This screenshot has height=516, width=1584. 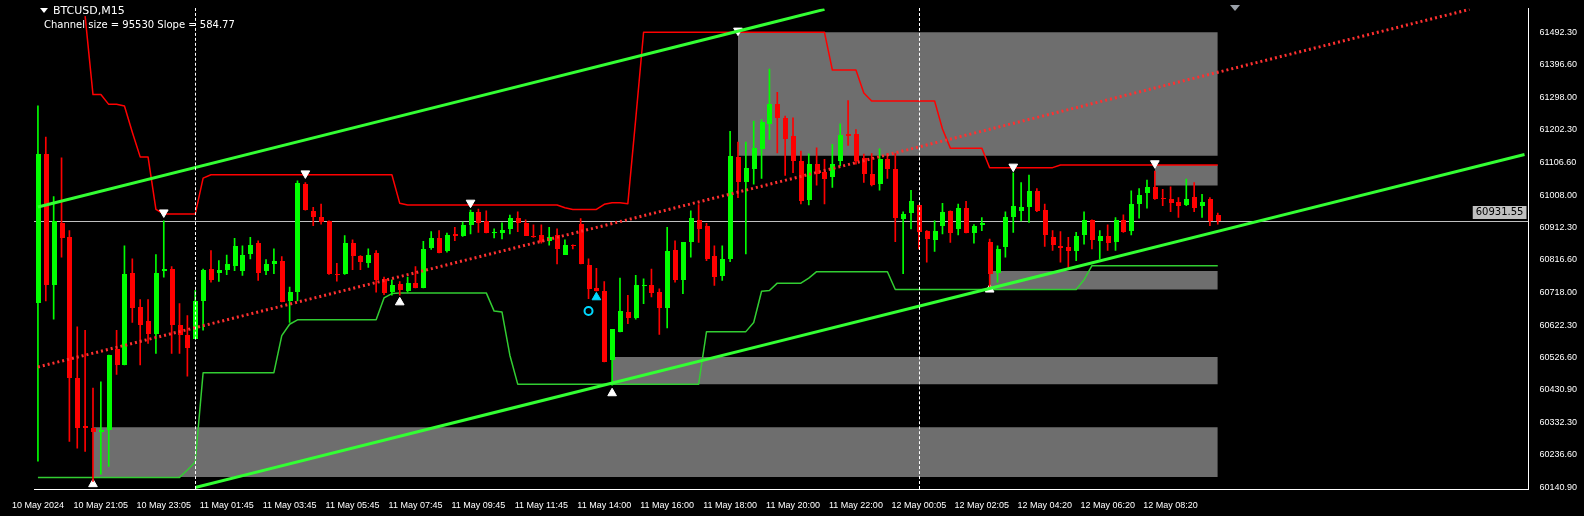 What do you see at coordinates (1558, 129) in the screenshot?
I see `y-tick-label: 61202.30` at bounding box center [1558, 129].